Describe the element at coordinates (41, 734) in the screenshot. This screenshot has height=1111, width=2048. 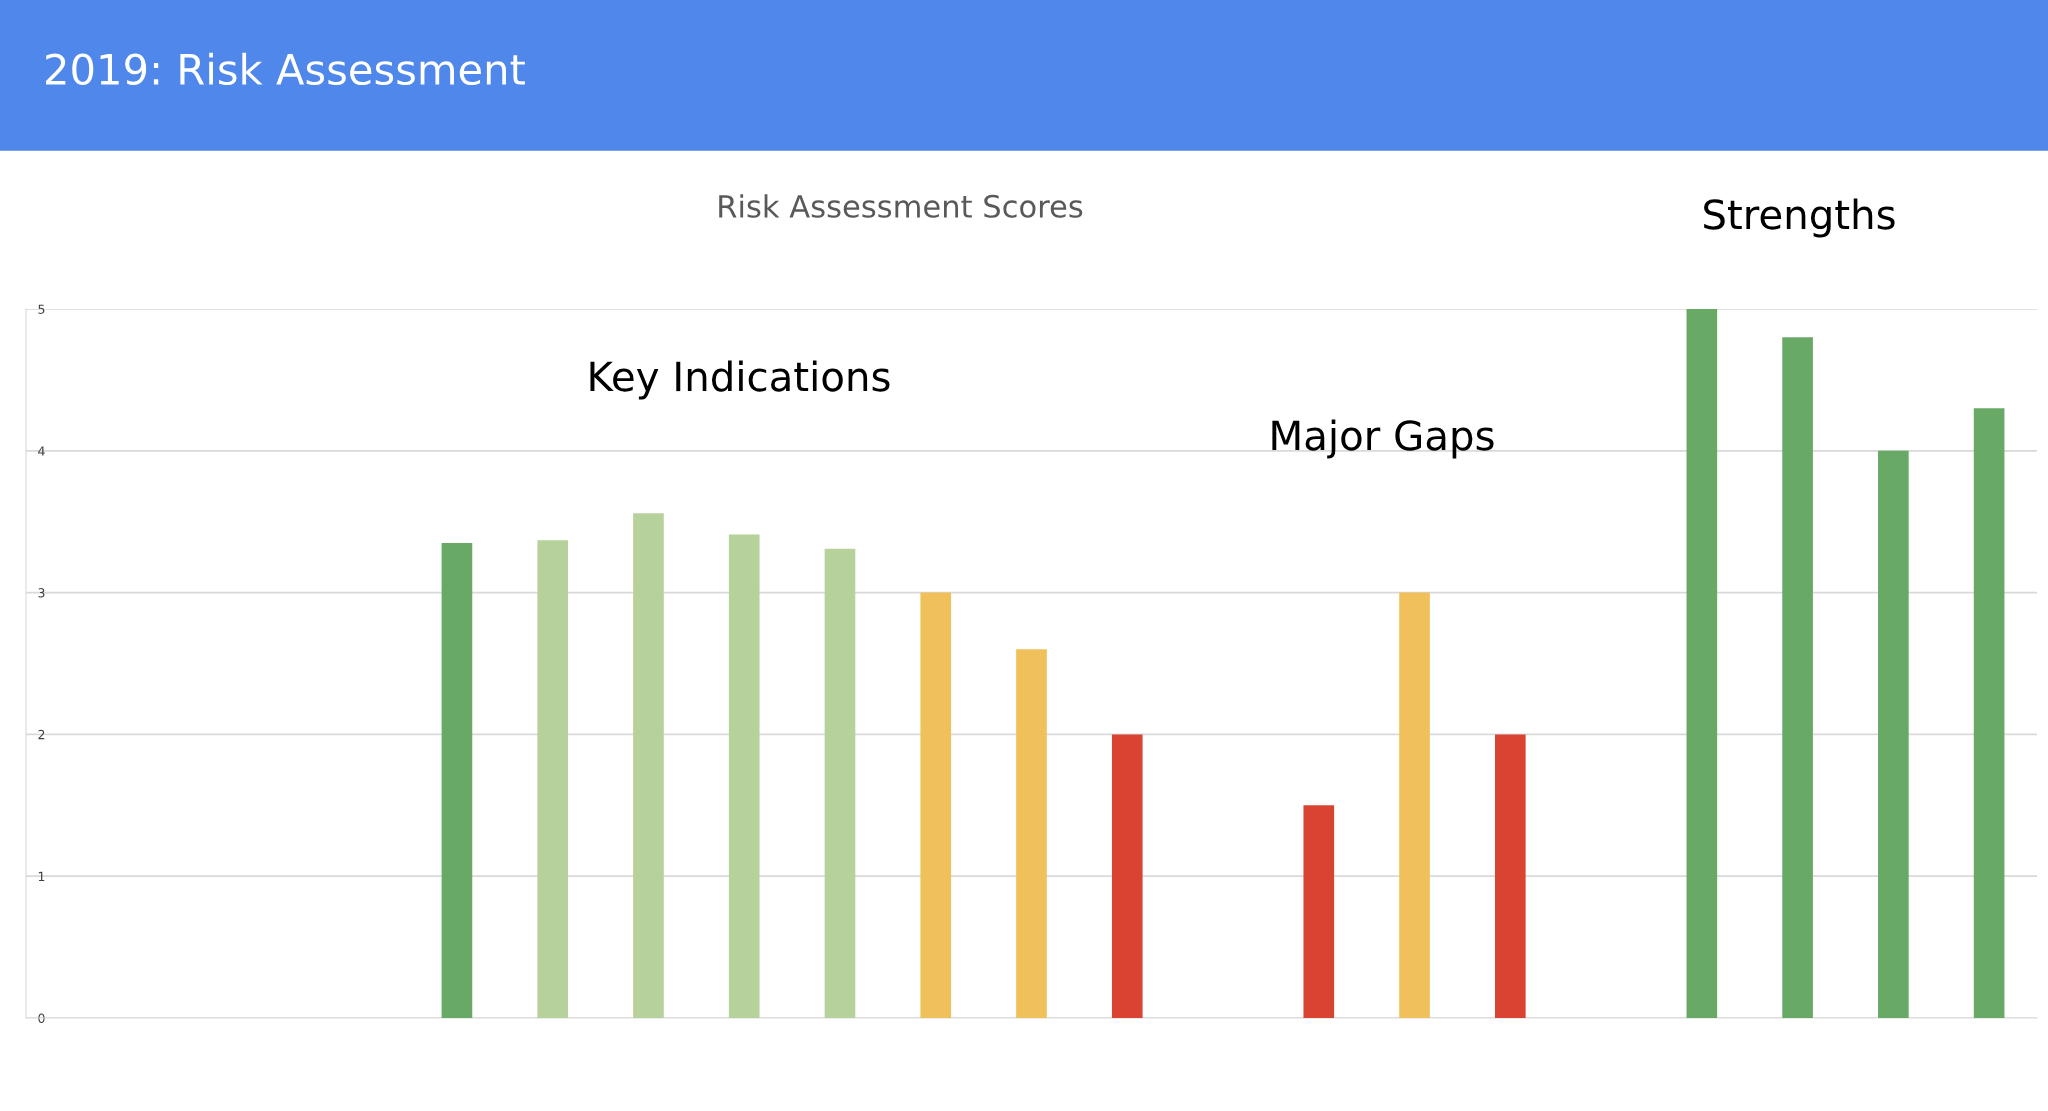
I see `y-tick-label: 2` at that location.